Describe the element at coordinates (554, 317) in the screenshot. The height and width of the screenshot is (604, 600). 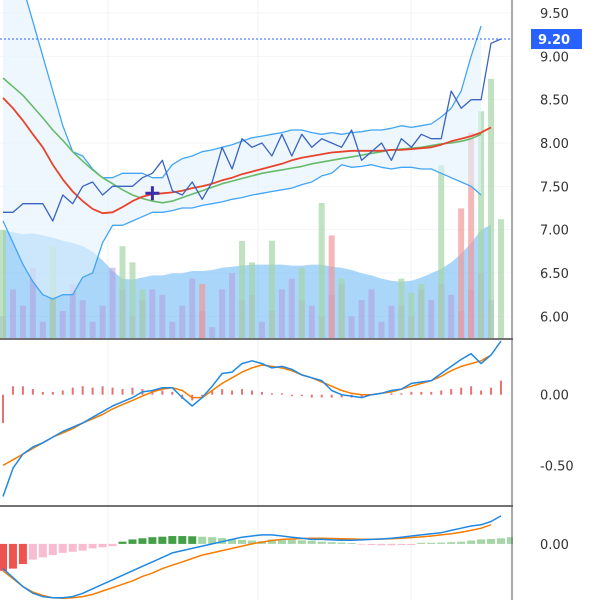
I see `price-axis-tick-label: 6.00` at that location.